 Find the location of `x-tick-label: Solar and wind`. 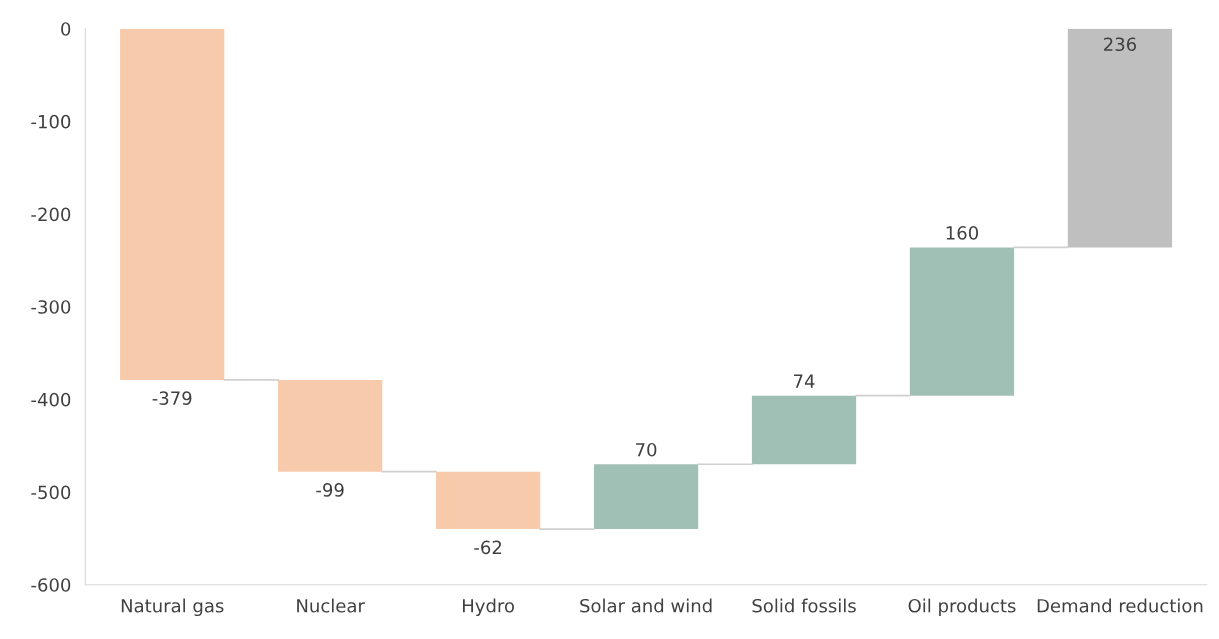

x-tick-label: Solar and wind is located at coordinates (646, 605).